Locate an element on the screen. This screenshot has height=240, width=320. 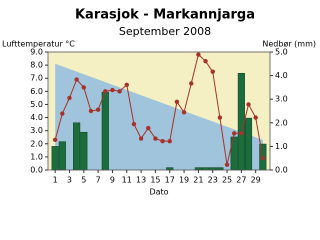
x-tick-label: 17 is located at coordinates (170, 180).